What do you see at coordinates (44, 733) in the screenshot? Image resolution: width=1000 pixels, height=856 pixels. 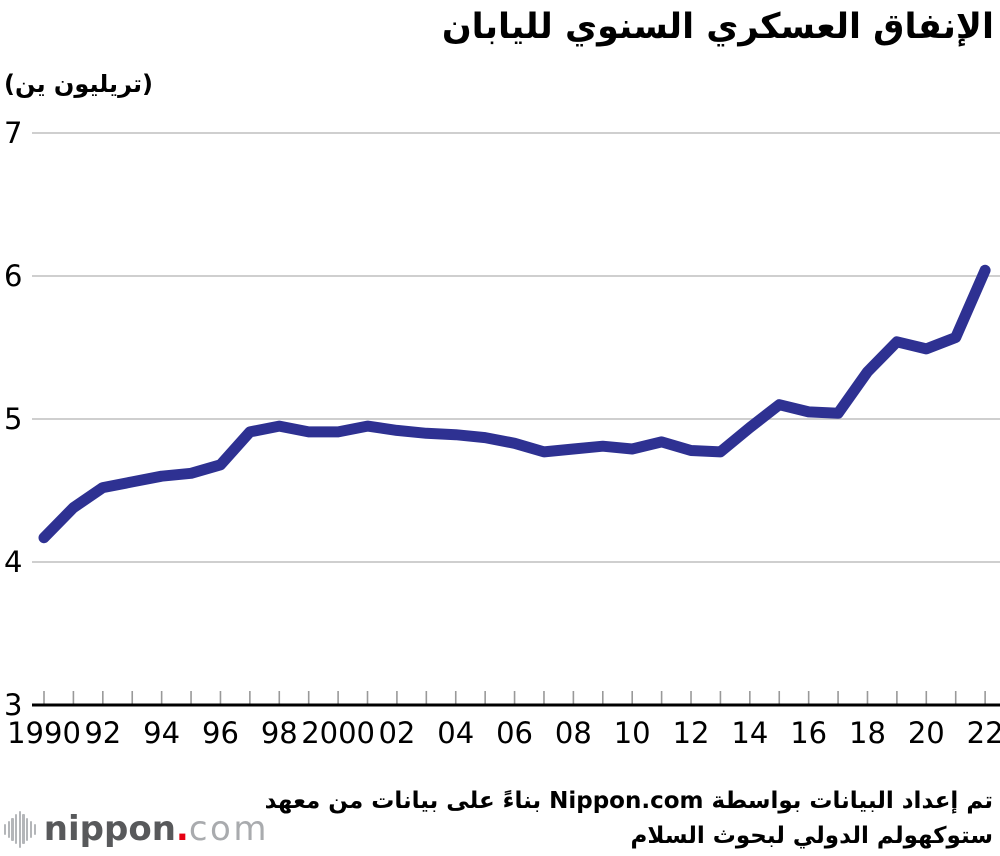 I see `x-tick-label: 1990` at bounding box center [44, 733].